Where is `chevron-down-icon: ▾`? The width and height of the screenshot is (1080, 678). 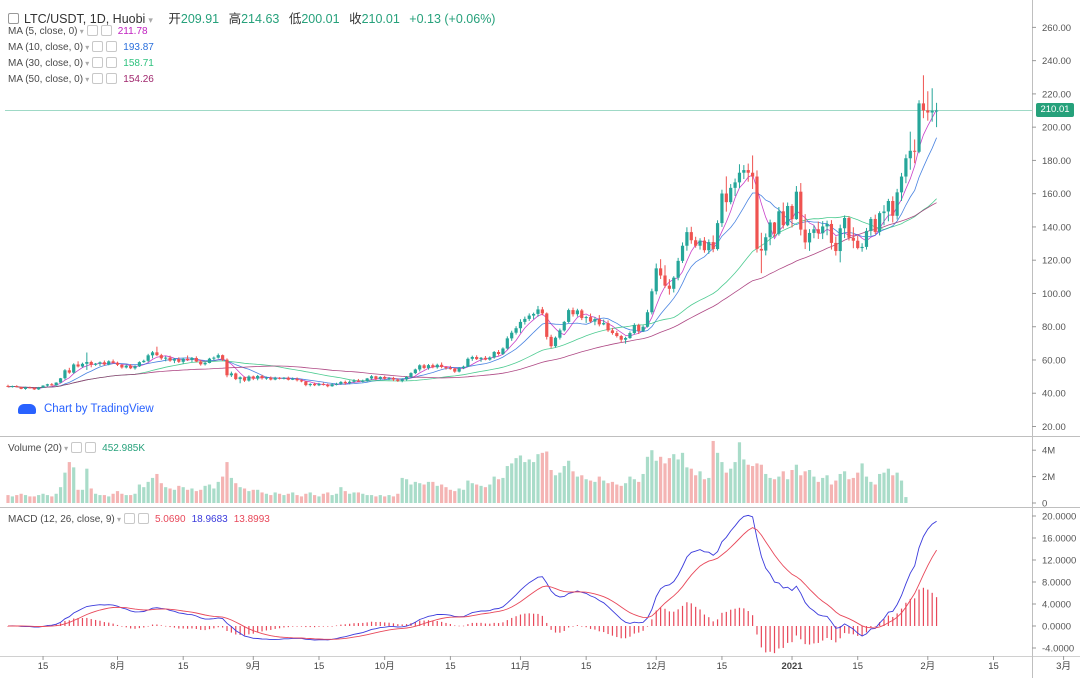 chevron-down-icon: ▾ is located at coordinates (150, 20).